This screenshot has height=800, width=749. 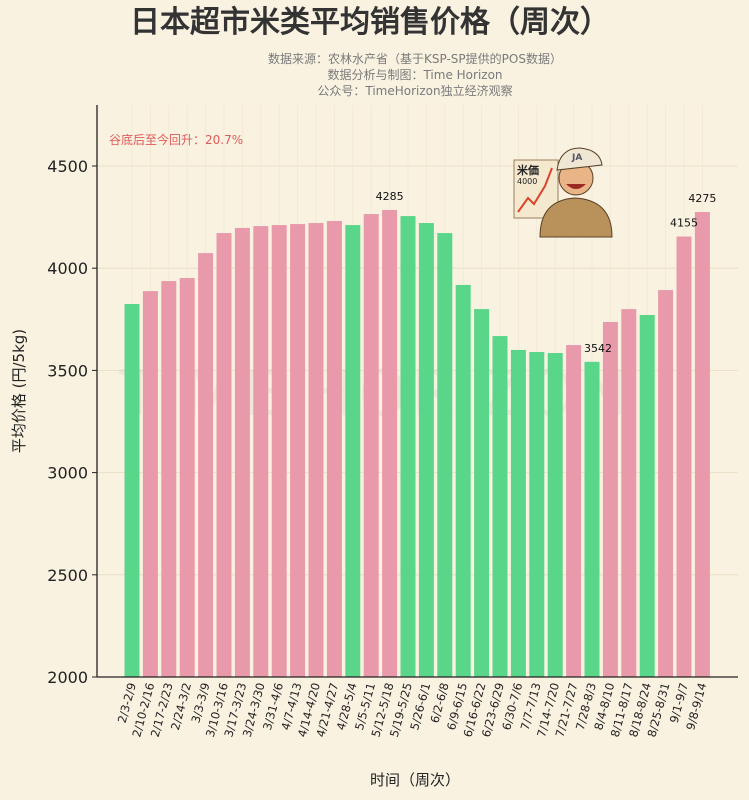 What do you see at coordinates (67, 370) in the screenshot?
I see `y-tick-label: 3500` at bounding box center [67, 370].